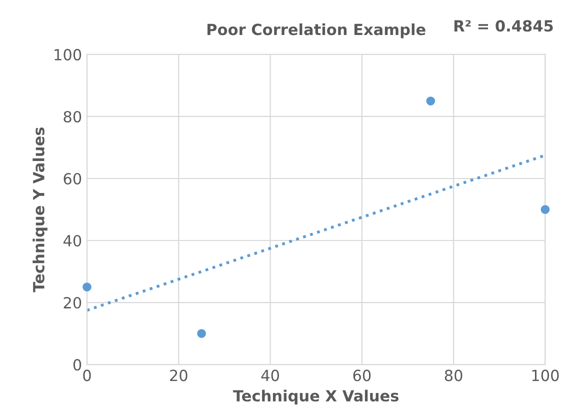 This screenshot has width=580, height=419. What do you see at coordinates (179, 376) in the screenshot?
I see `x-tick-label: 20` at bounding box center [179, 376].